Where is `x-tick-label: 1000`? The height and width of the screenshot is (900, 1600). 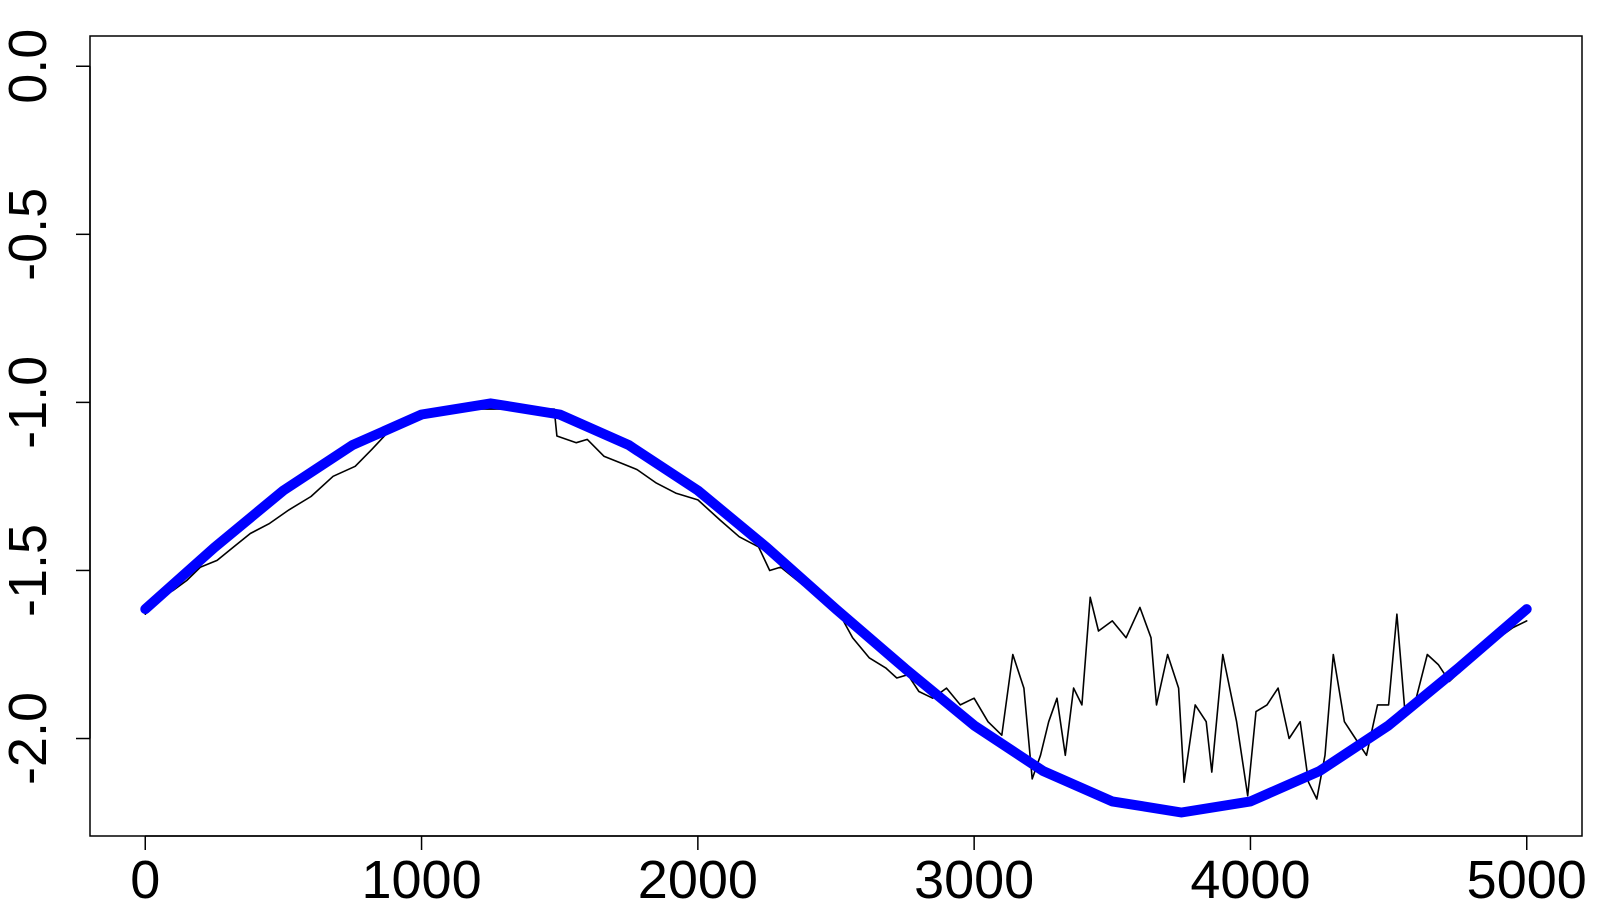 x-tick-label: 1000 is located at coordinates (421, 875).